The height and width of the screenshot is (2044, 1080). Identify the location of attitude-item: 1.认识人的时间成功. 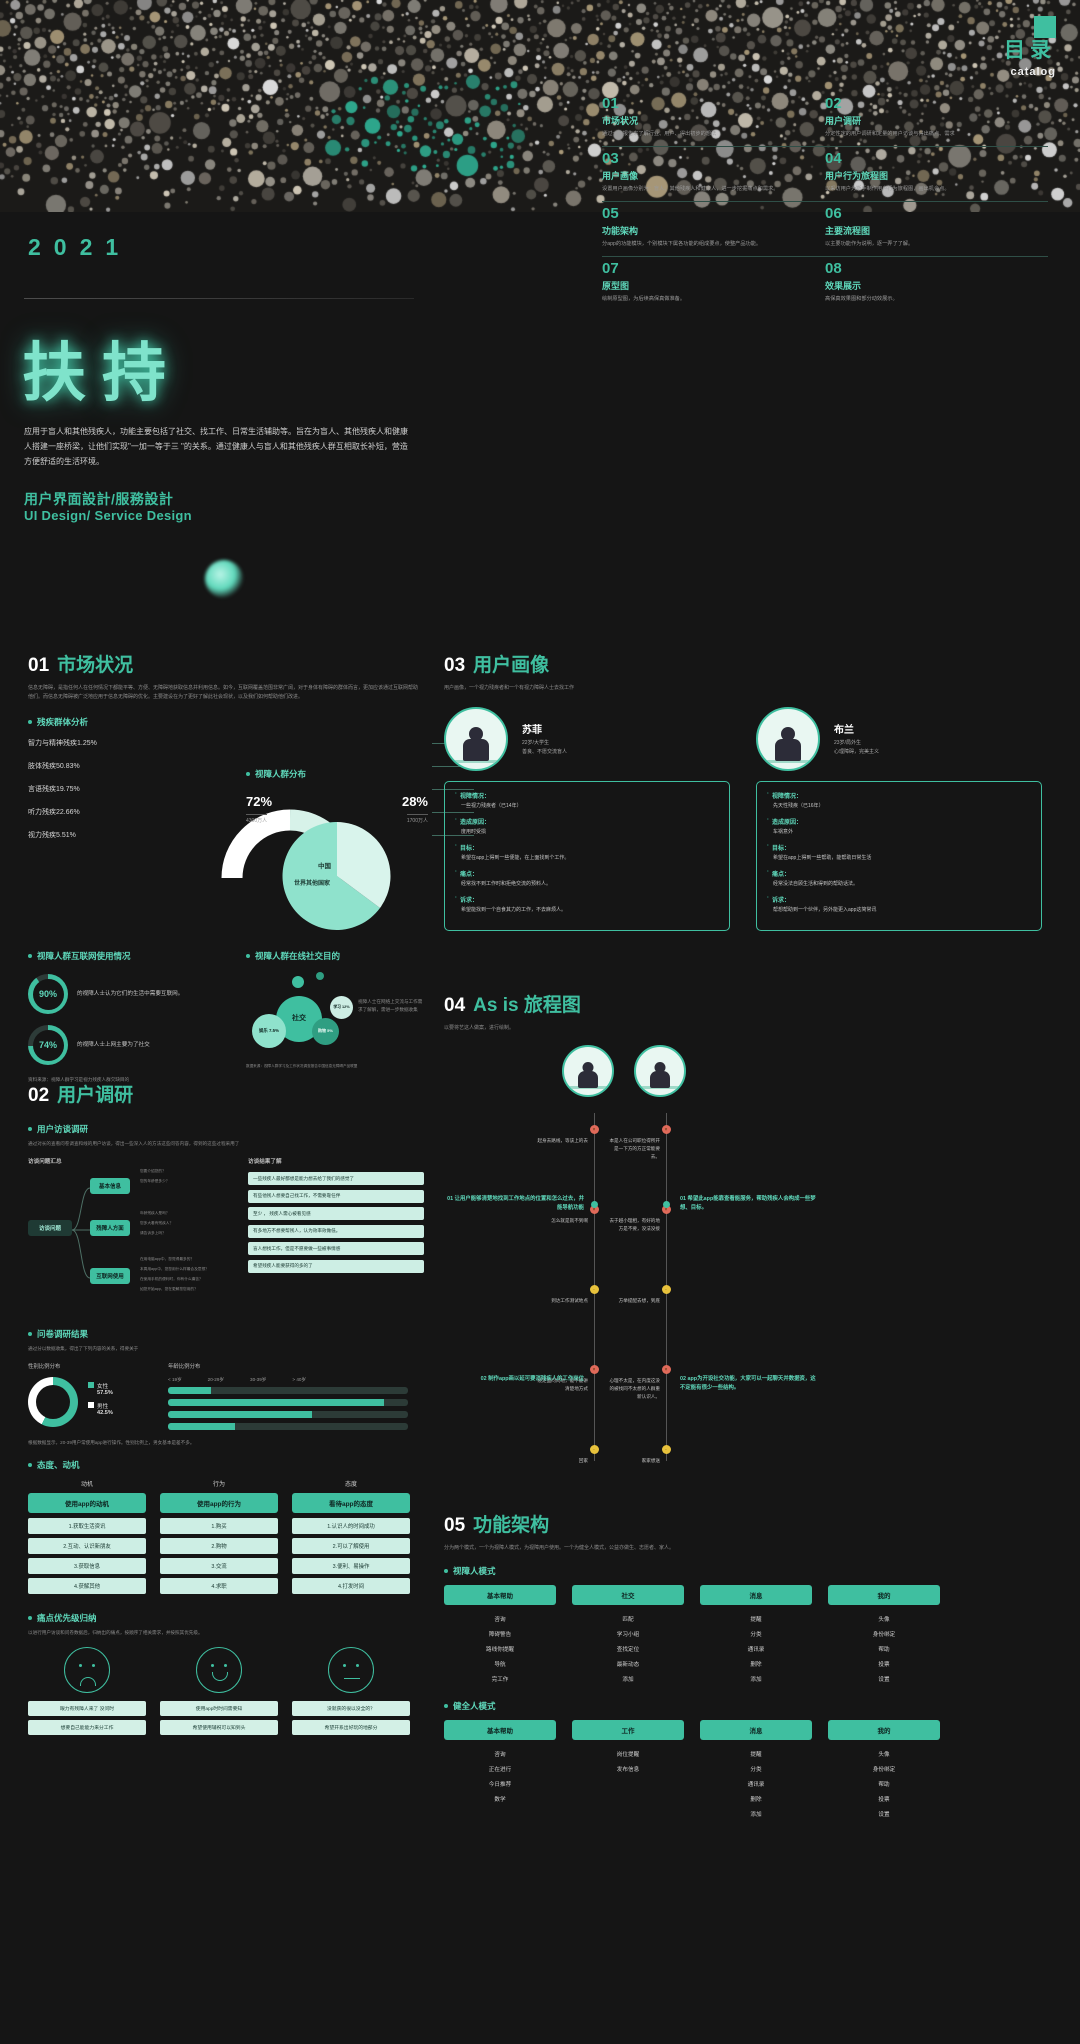
(351, 1526).